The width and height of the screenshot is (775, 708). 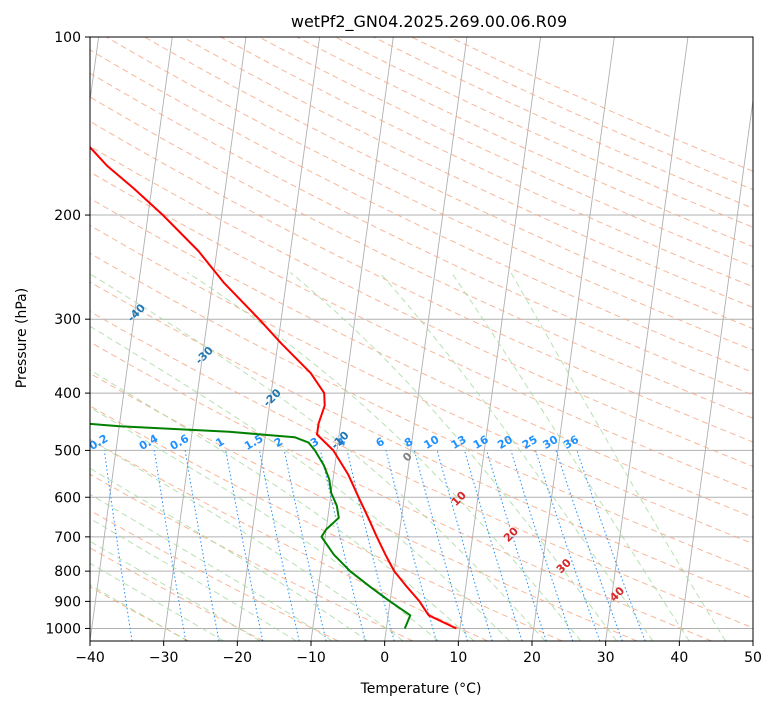 What do you see at coordinates (418, 653) in the screenshot?
I see `x-axis-ticks: −40 −30 −20 −10 0 10 20 30 40 50` at bounding box center [418, 653].